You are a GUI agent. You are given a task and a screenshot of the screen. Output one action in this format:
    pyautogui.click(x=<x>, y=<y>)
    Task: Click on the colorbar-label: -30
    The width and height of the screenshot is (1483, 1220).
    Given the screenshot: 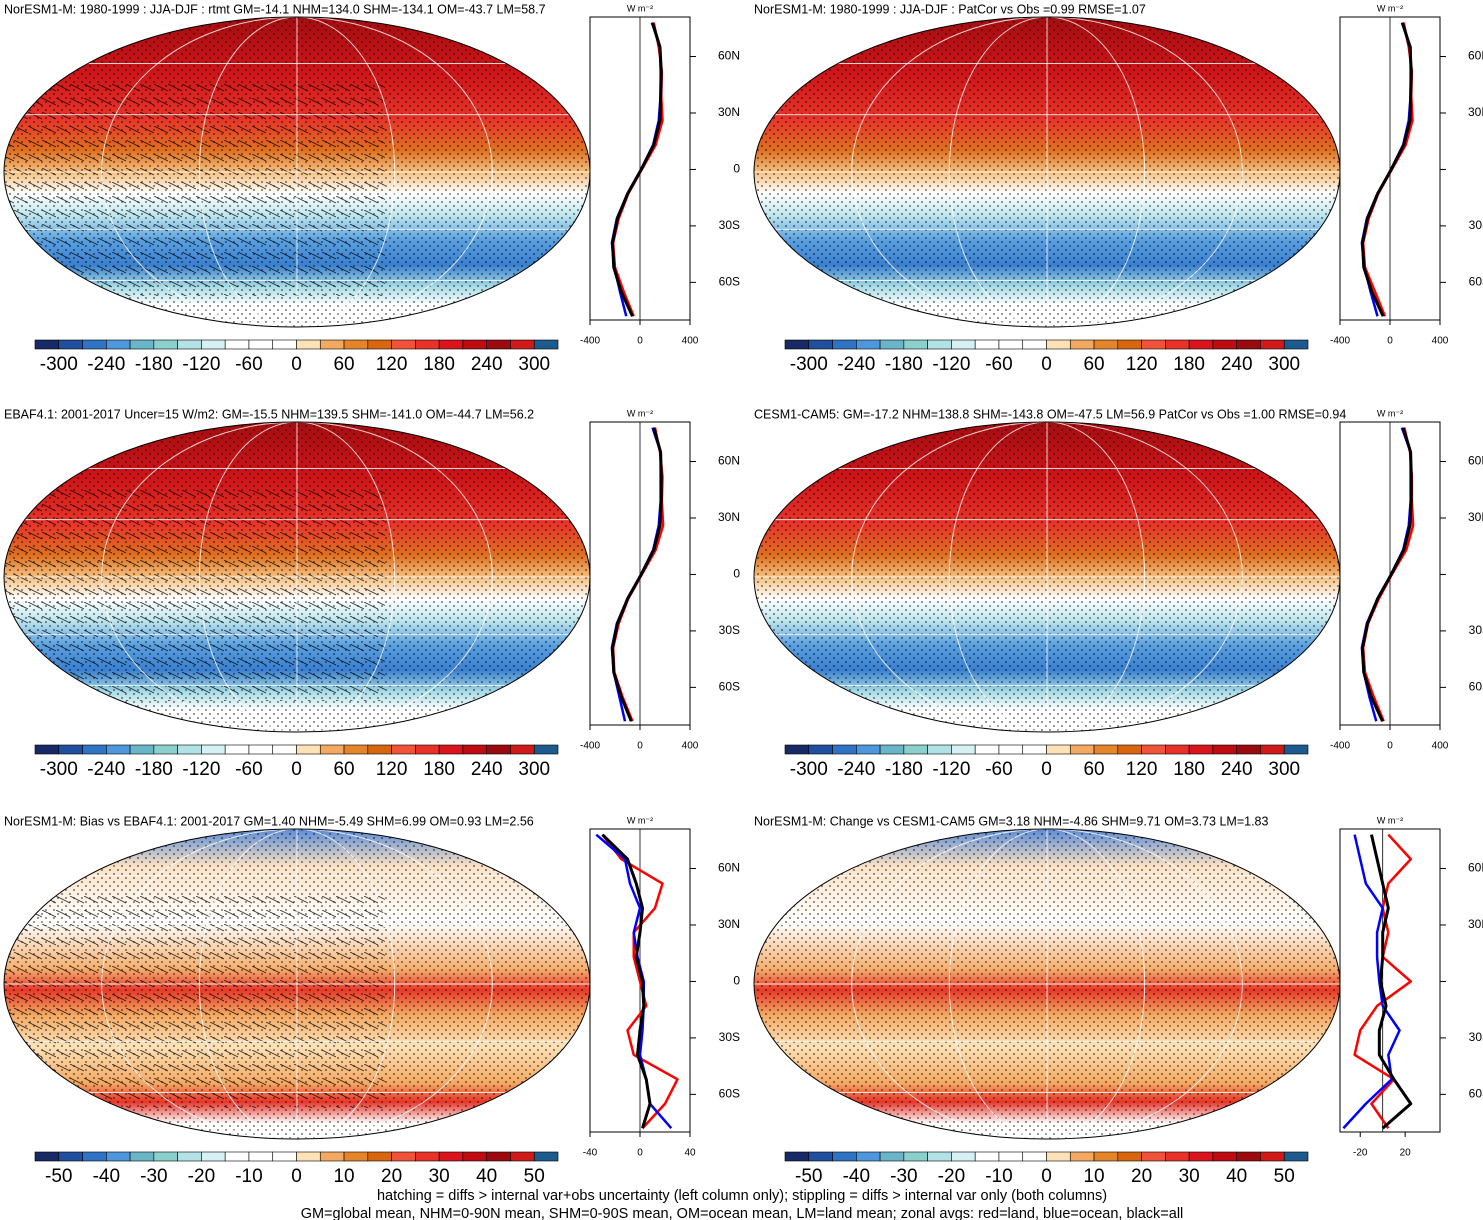 What is the action you would take?
    pyautogui.click(x=903, y=1176)
    